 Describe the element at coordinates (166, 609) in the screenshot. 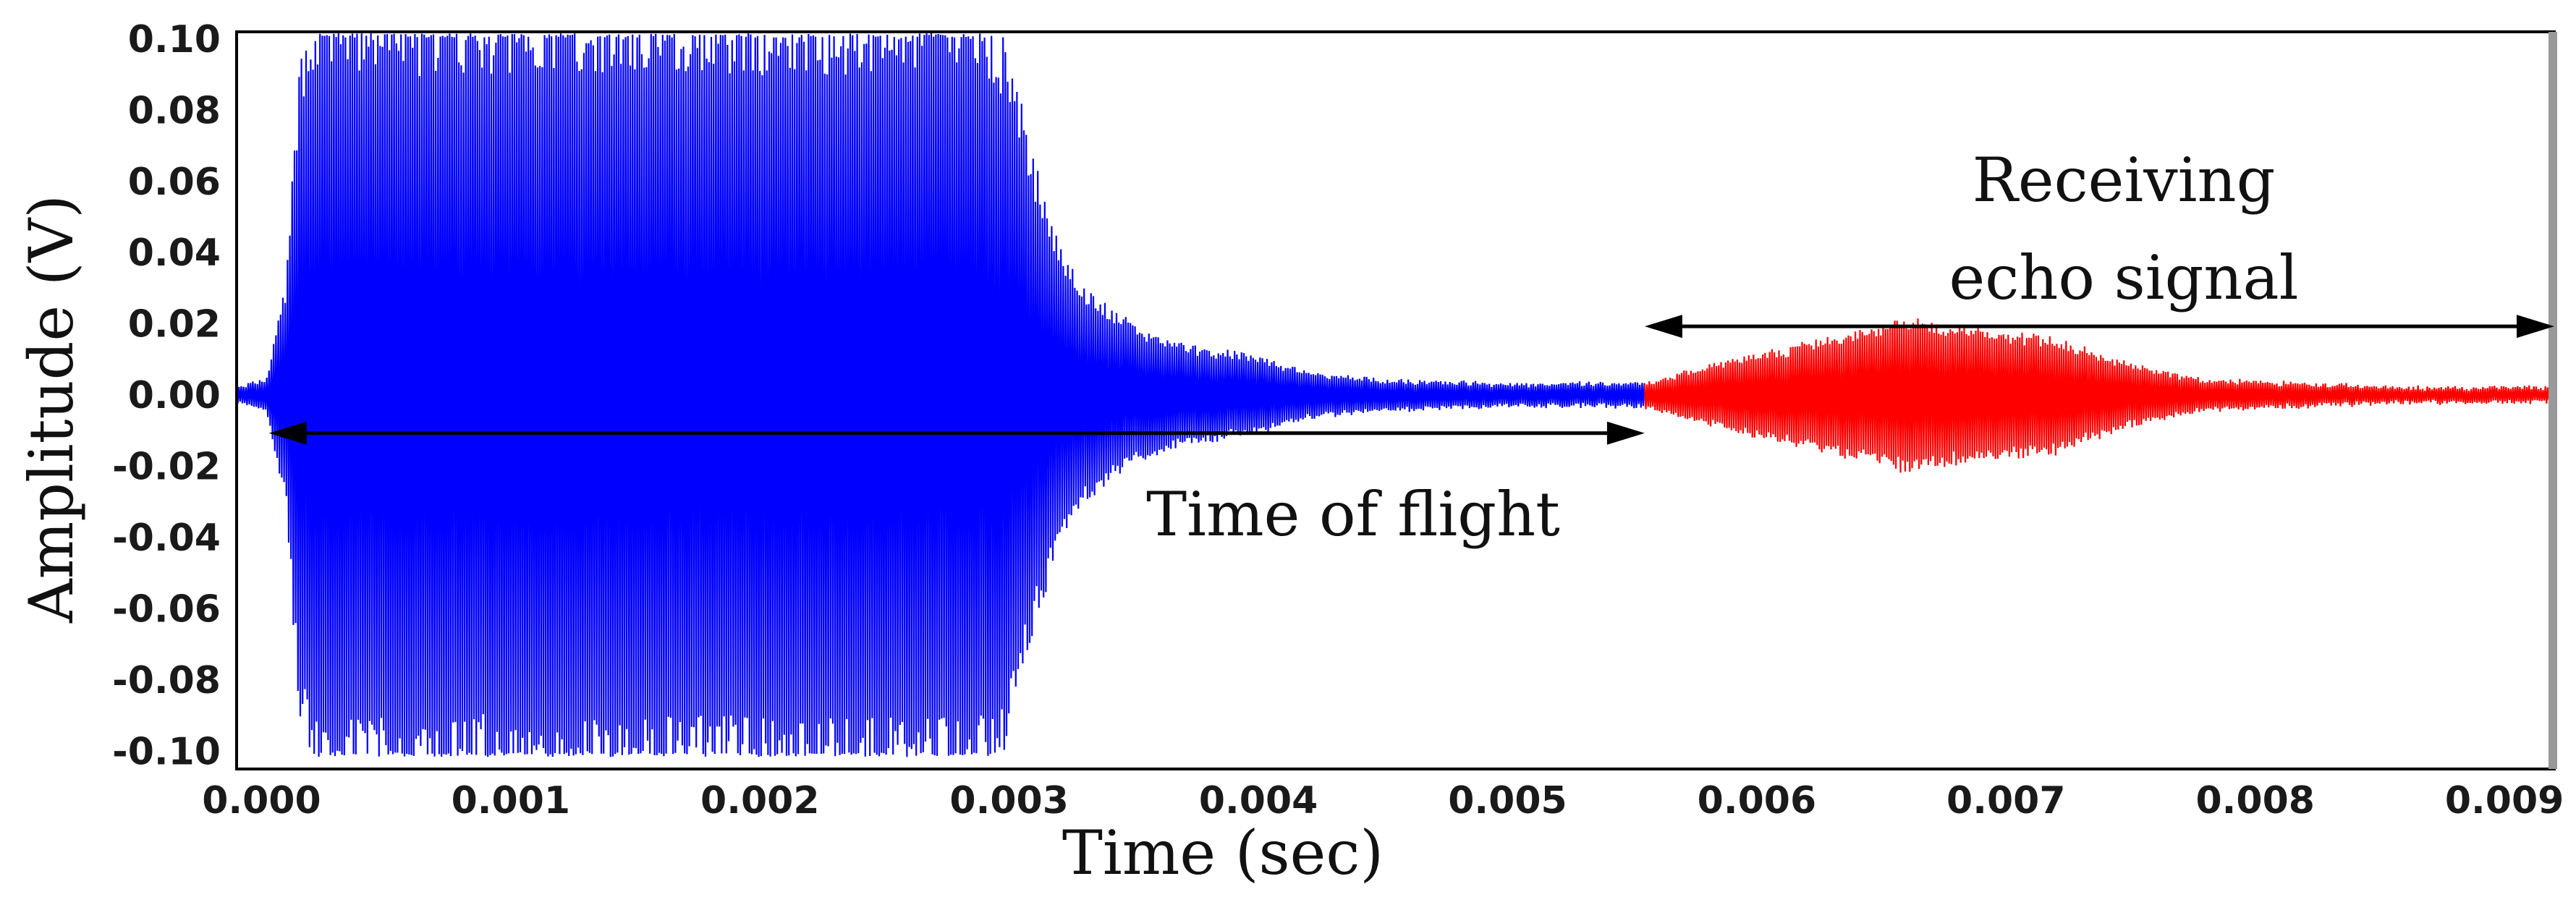

I see `y-tick-label: -0.06` at that location.